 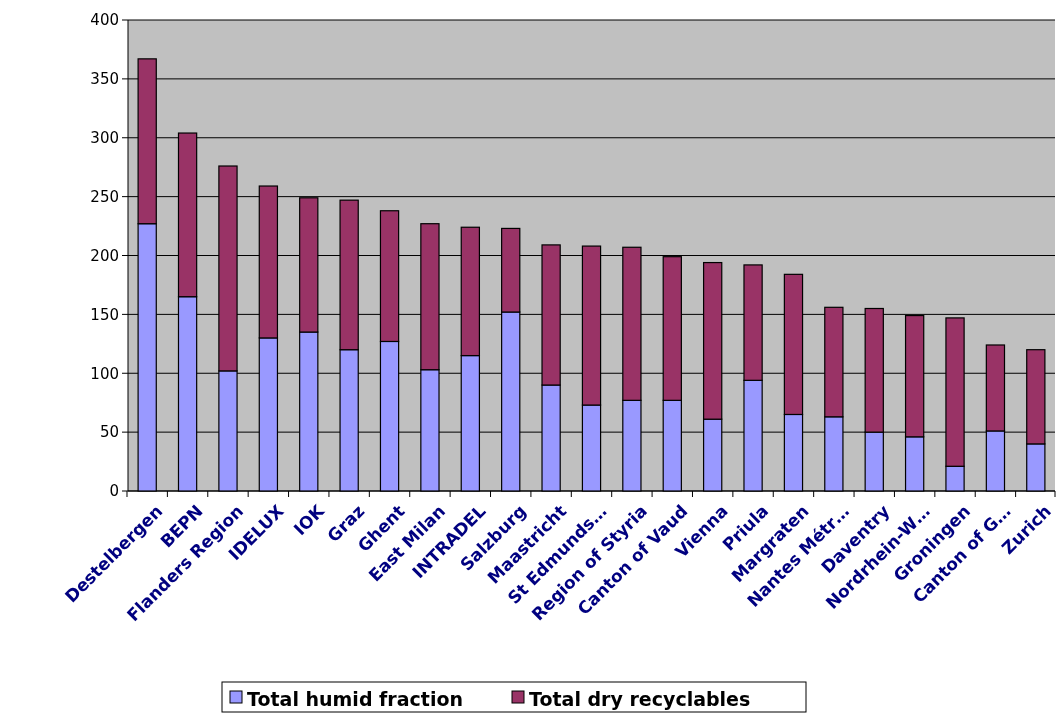 I want to click on y-tick-label: 350, so click(x=104, y=79).